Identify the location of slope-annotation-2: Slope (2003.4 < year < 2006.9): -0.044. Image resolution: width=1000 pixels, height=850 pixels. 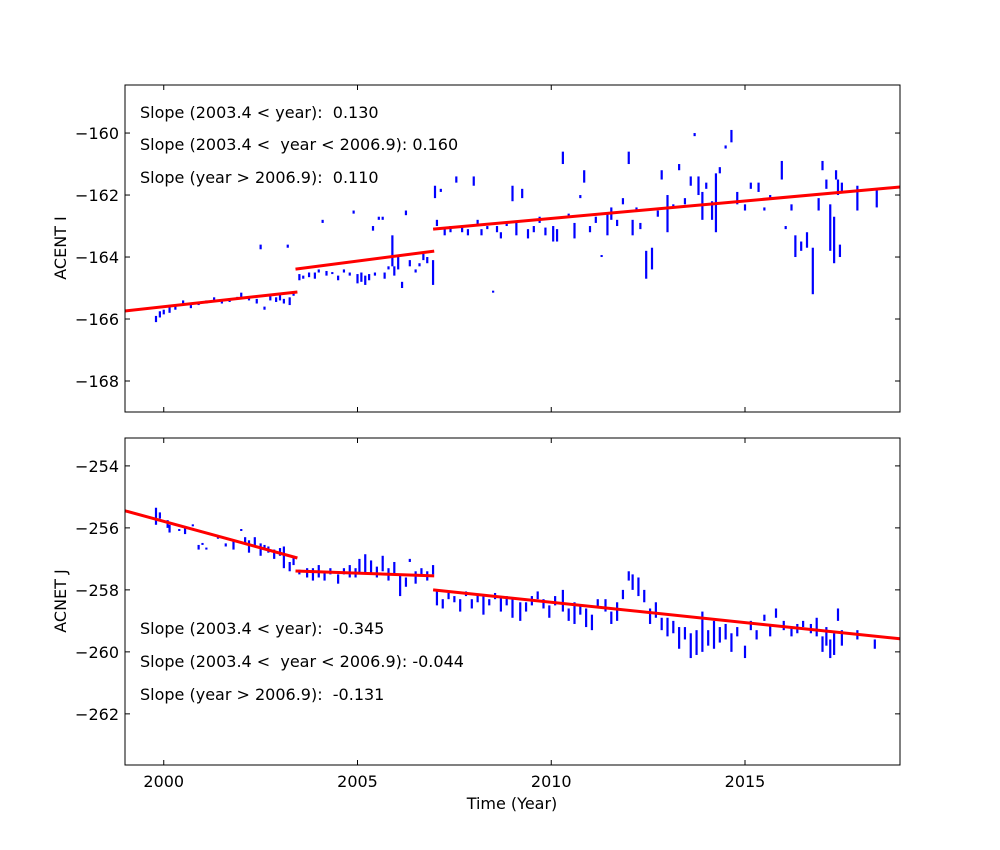
(302, 661).